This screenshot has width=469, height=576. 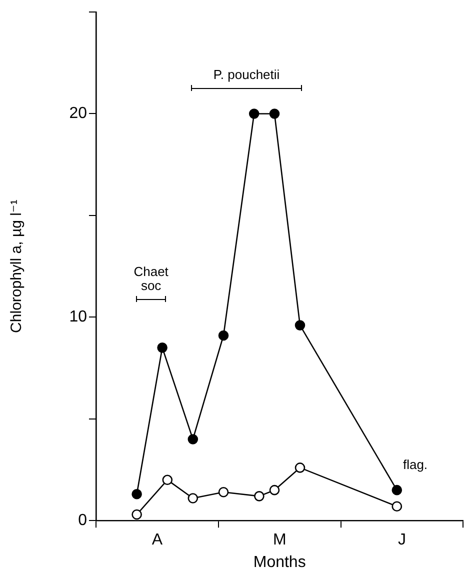 I want to click on x-tick-label: J, so click(x=402, y=540).